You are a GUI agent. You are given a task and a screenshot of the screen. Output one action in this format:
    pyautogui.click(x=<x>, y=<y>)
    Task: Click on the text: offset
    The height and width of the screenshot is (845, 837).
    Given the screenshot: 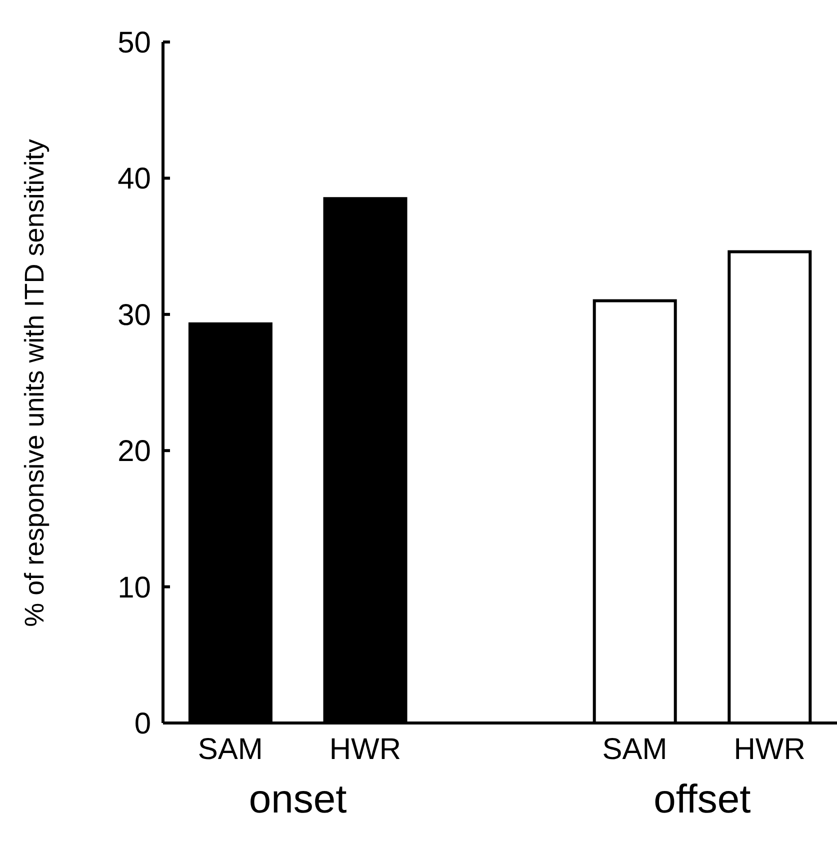 What is the action you would take?
    pyautogui.click(x=702, y=800)
    